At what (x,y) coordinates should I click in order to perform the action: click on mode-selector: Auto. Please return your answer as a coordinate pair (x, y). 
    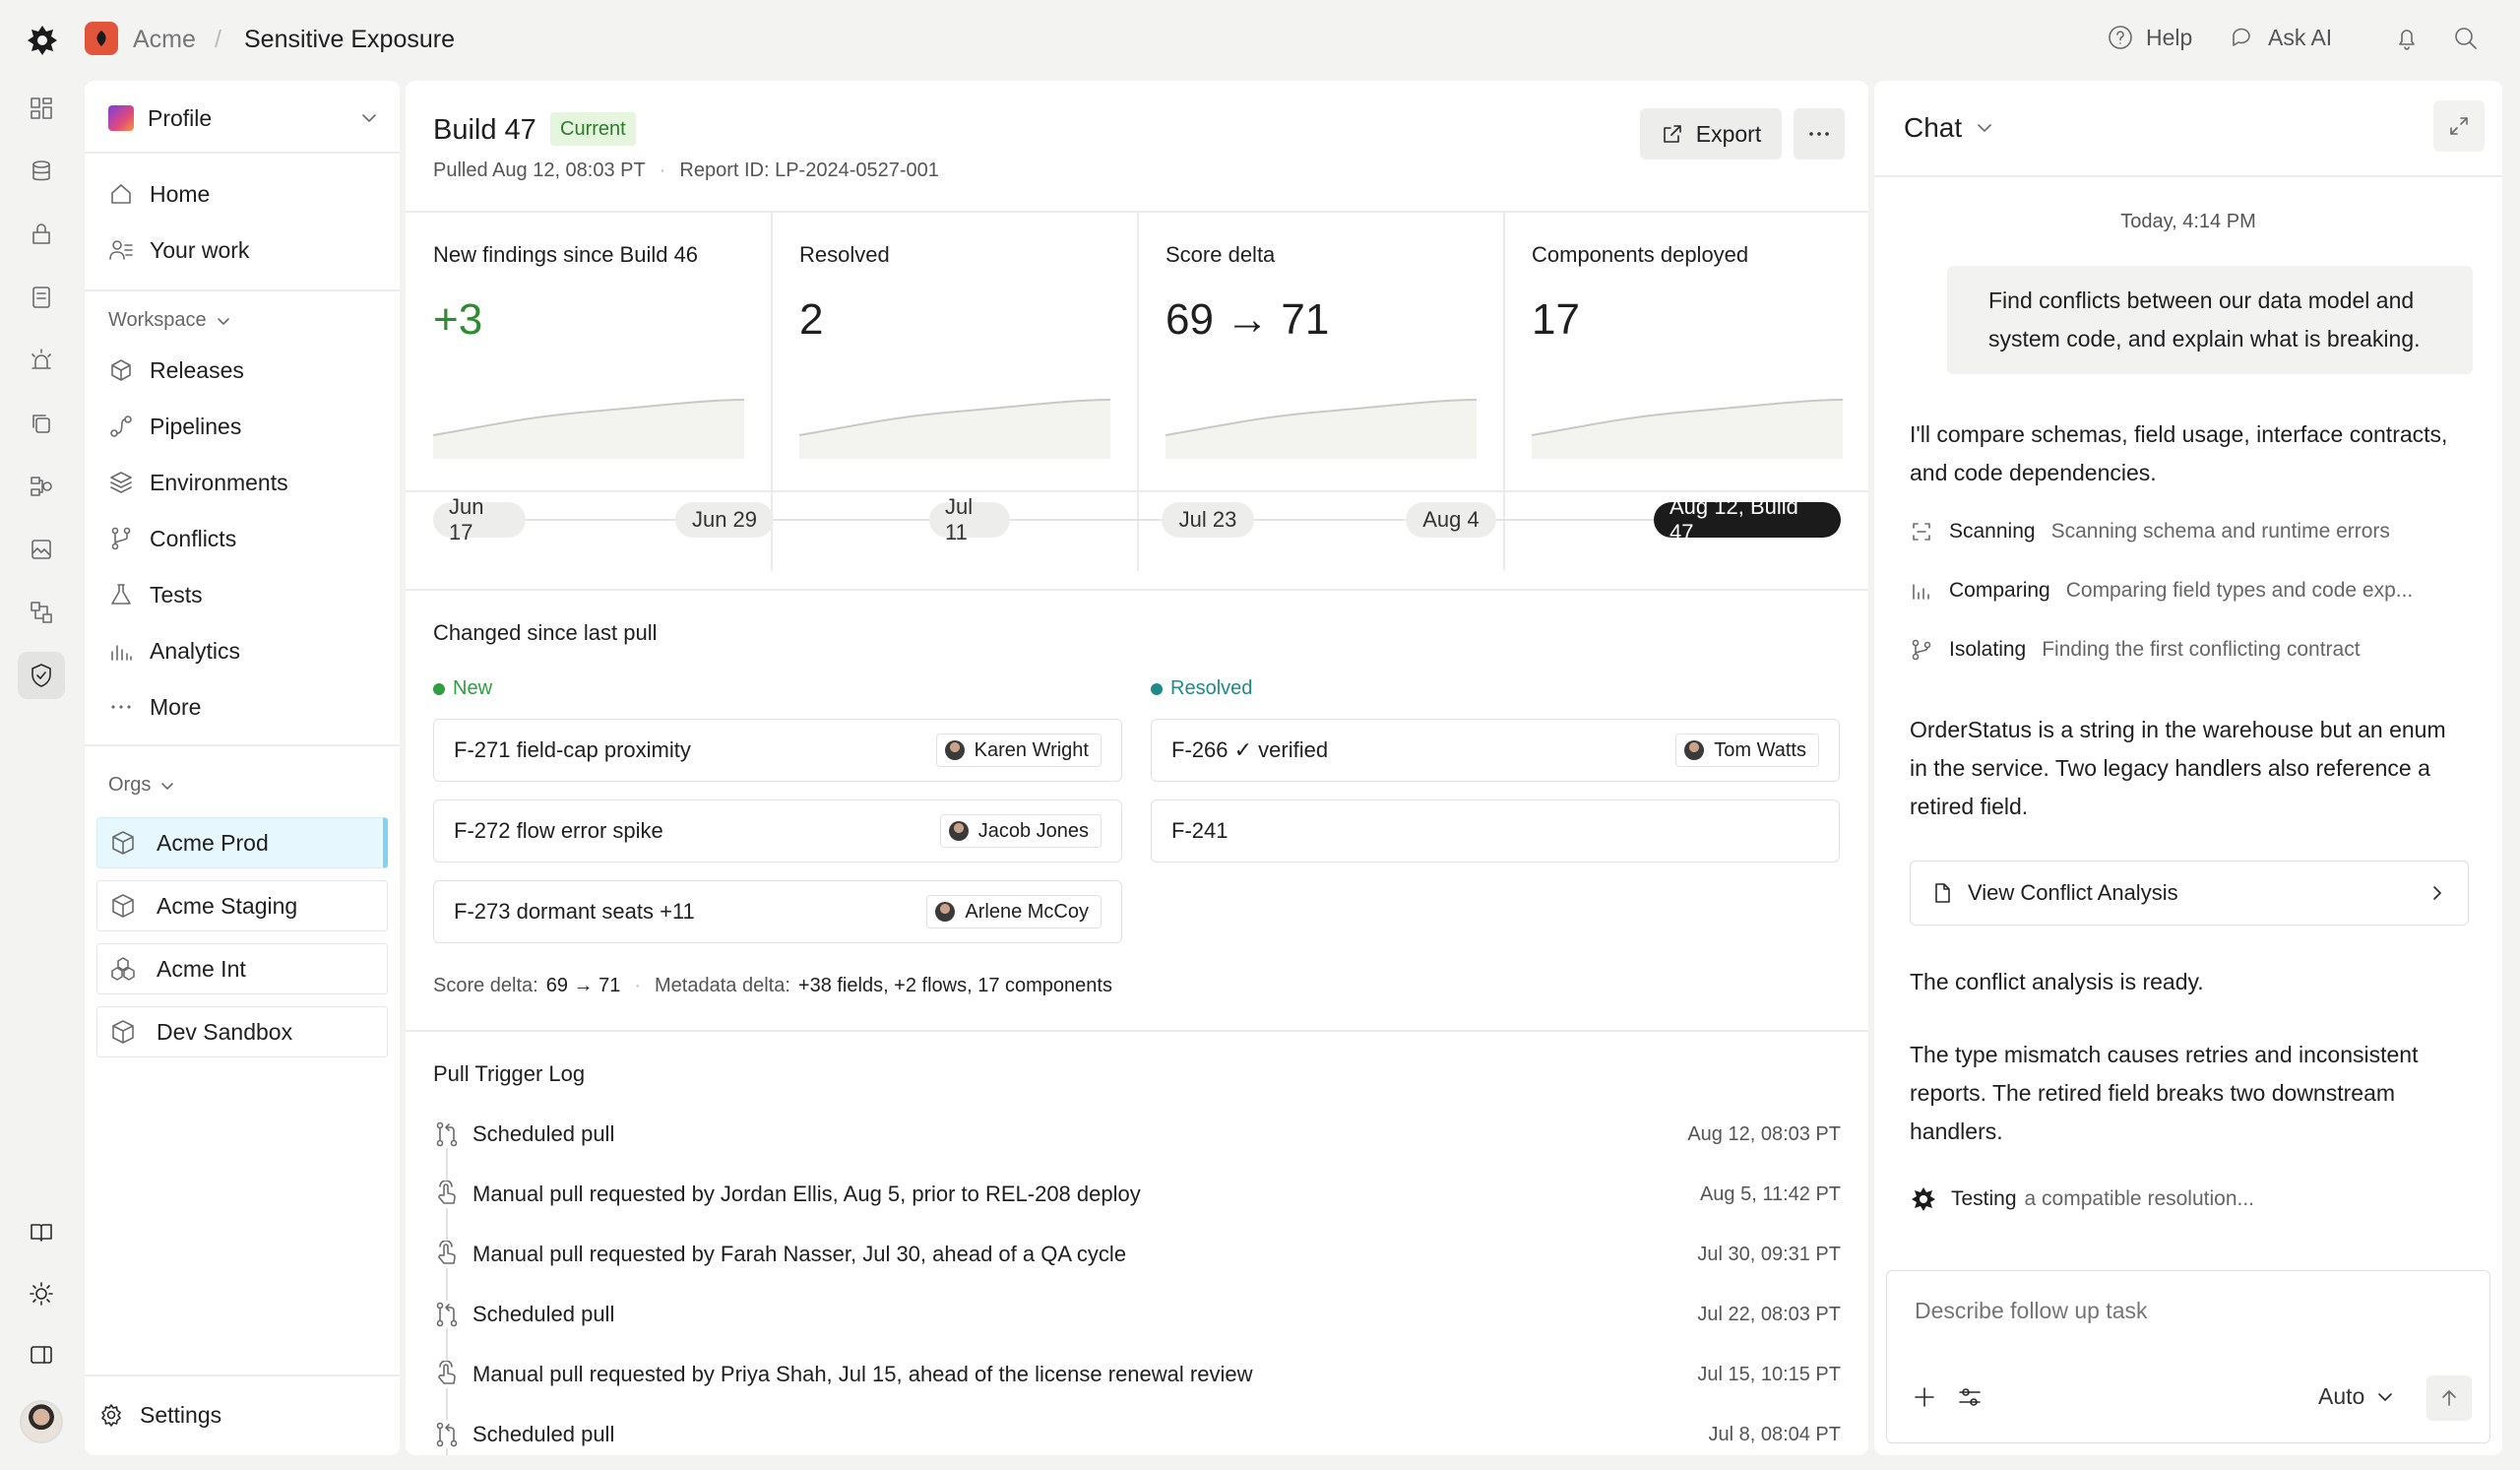
    Looking at the image, I should click on (2357, 1396).